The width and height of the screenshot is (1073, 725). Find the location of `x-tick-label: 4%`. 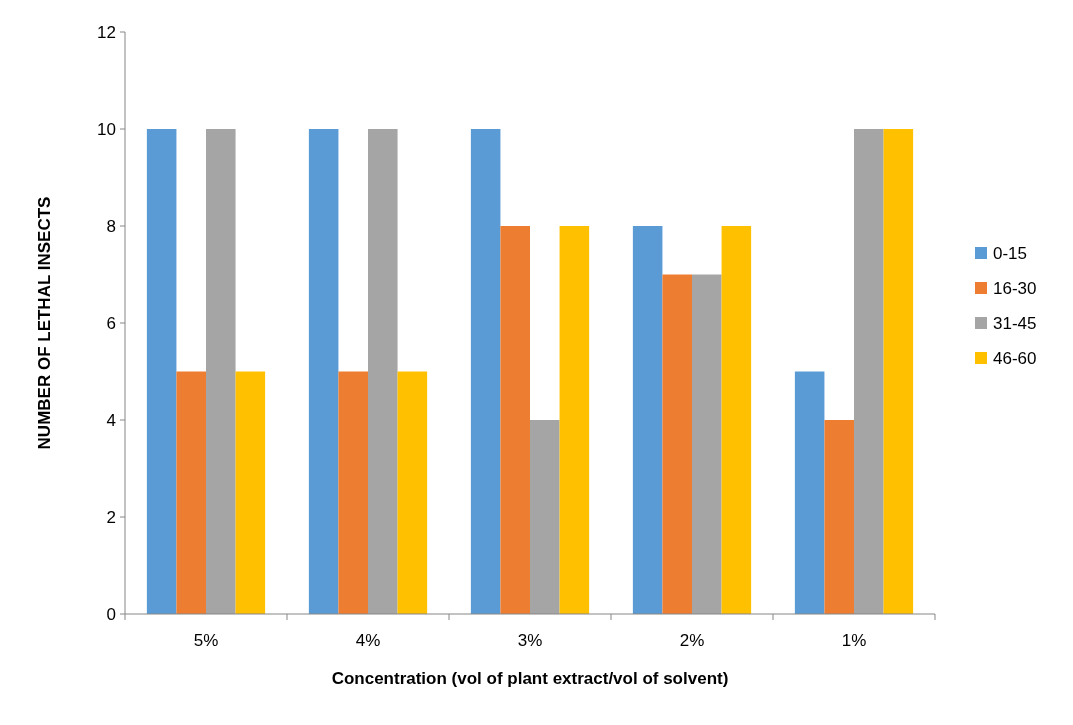

x-tick-label: 4% is located at coordinates (368, 640).